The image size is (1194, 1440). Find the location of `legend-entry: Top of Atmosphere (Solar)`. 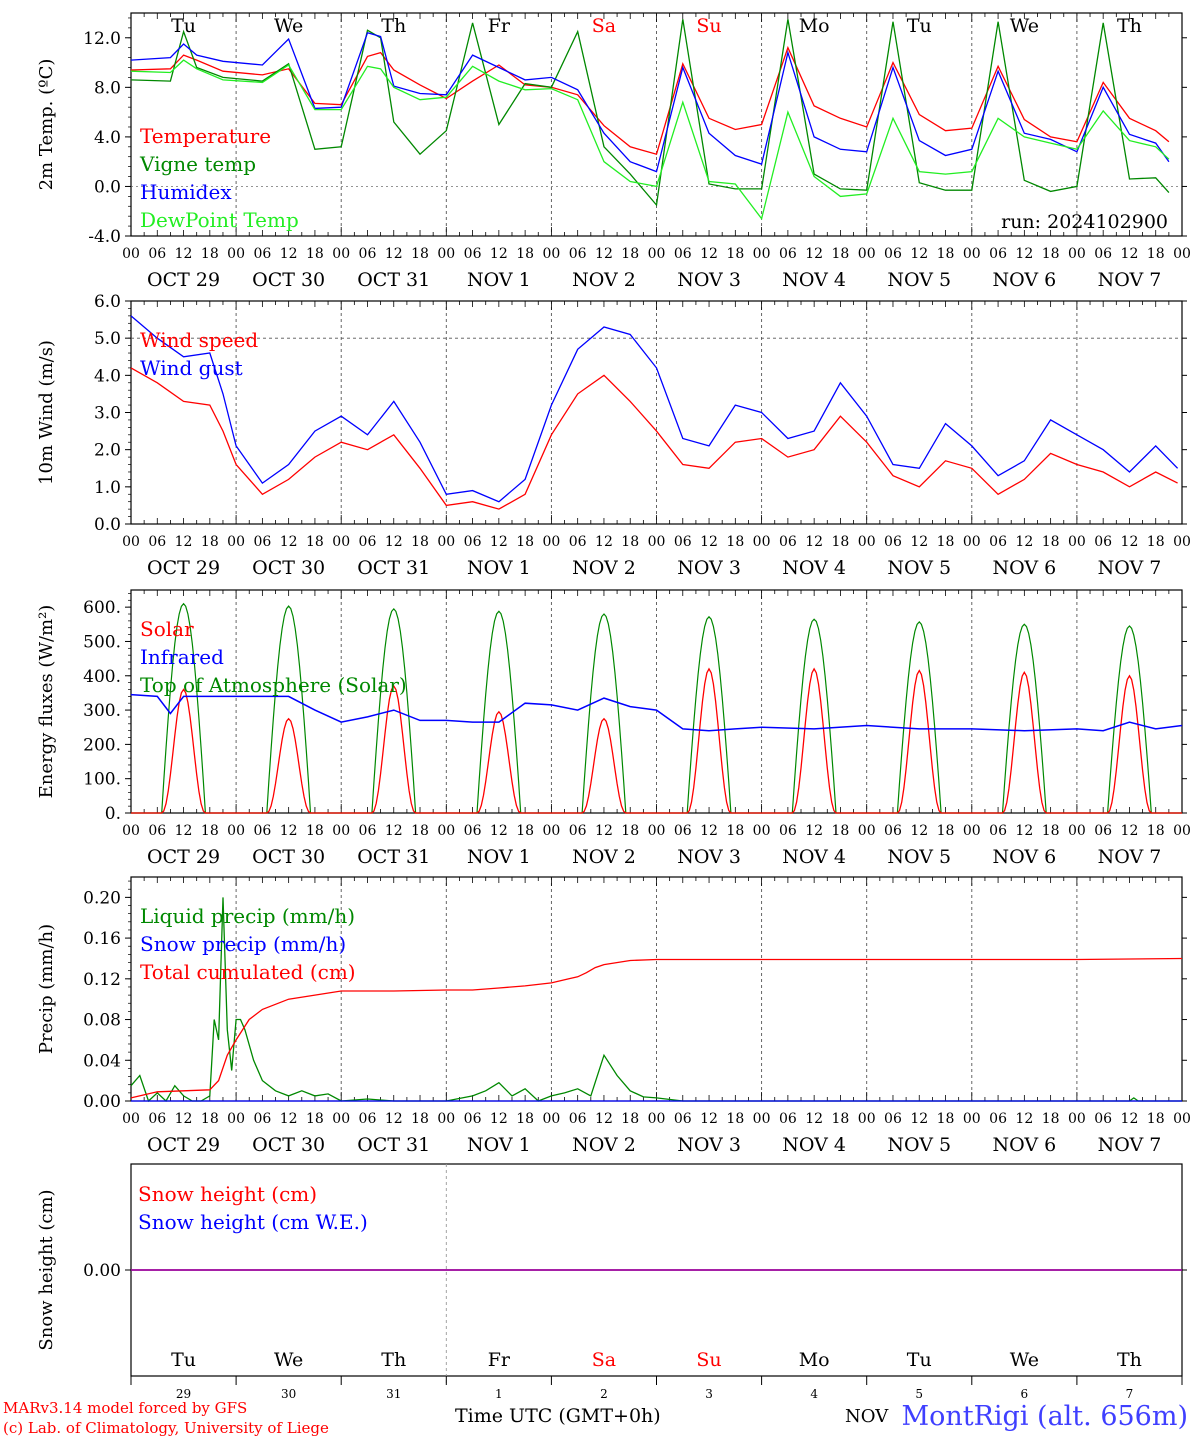

legend-entry: Top of Atmosphere (Solar) is located at coordinates (273, 685).